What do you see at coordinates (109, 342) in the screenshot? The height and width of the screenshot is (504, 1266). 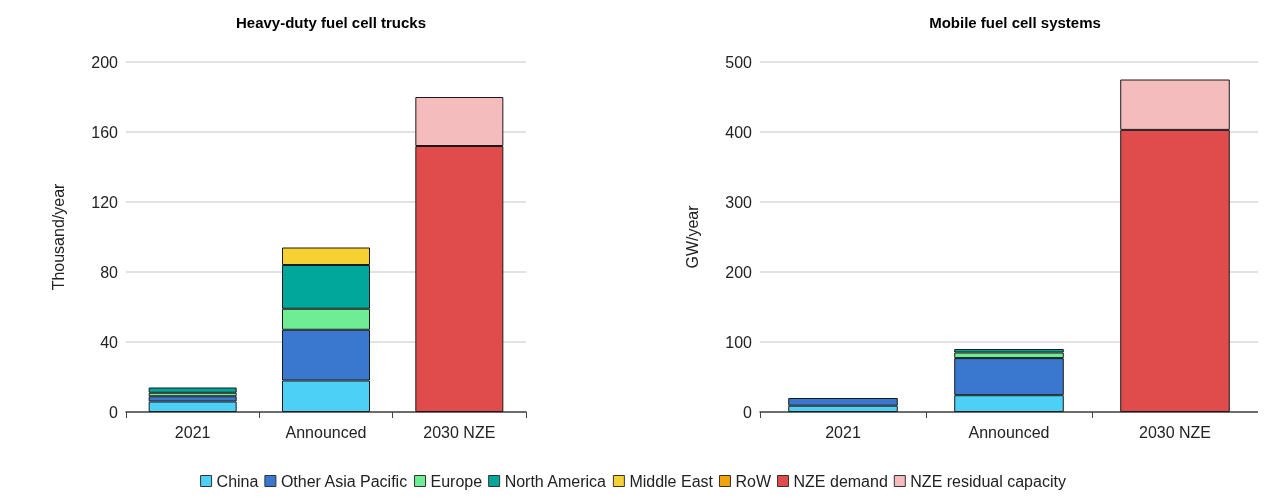 I see `y-tick-label: 40` at bounding box center [109, 342].